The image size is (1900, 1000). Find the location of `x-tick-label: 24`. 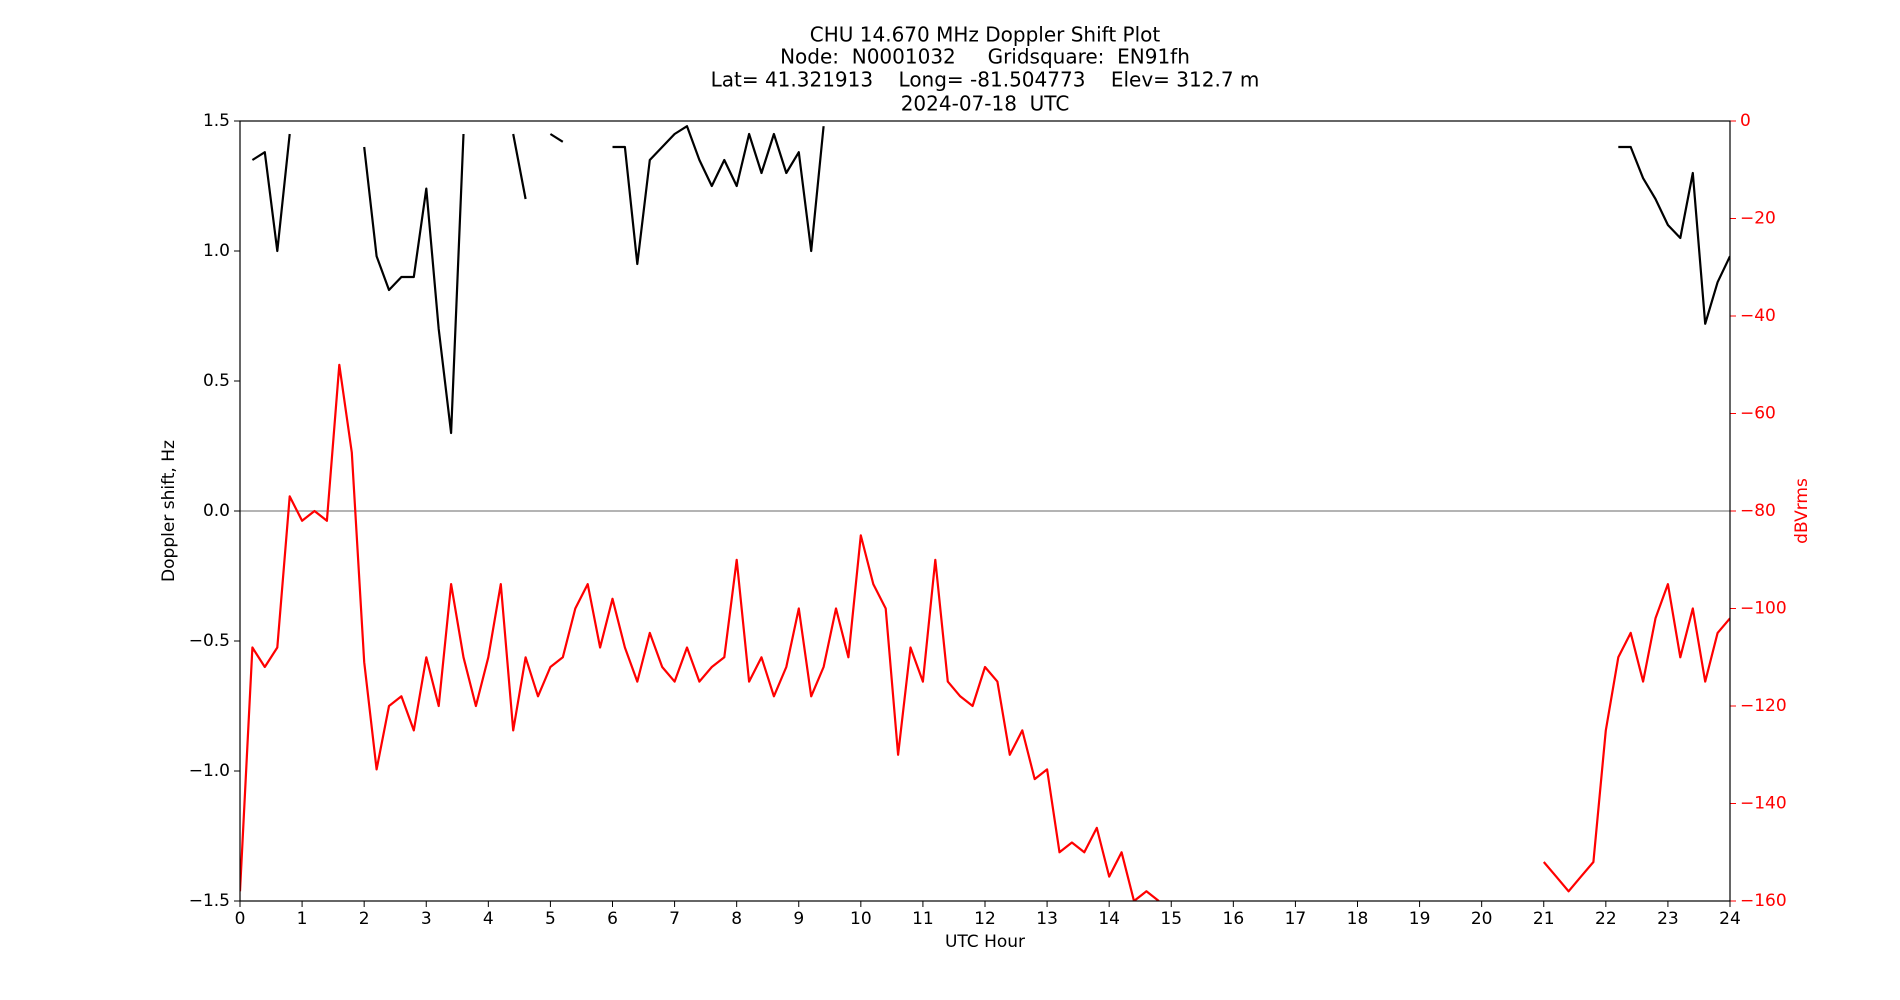

x-tick-label: 24 is located at coordinates (1730, 919).